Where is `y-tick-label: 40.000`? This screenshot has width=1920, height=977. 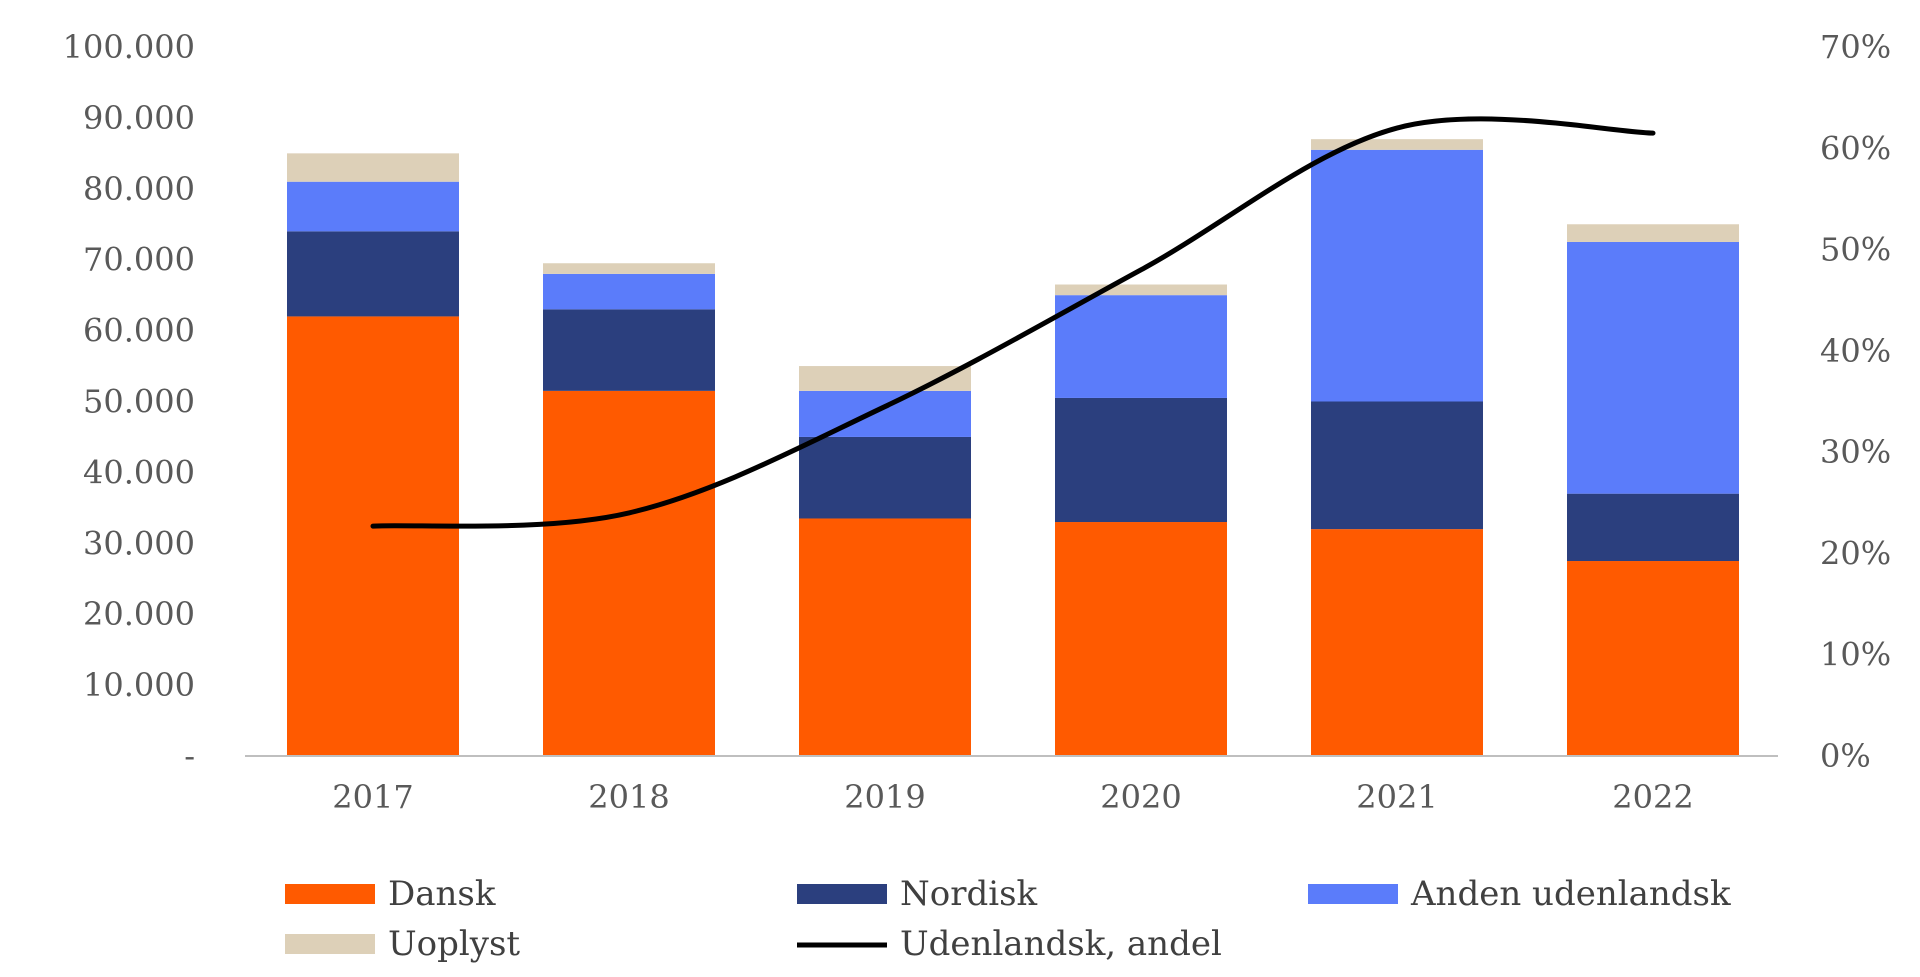
y-tick-label: 40.000 is located at coordinates (139, 472).